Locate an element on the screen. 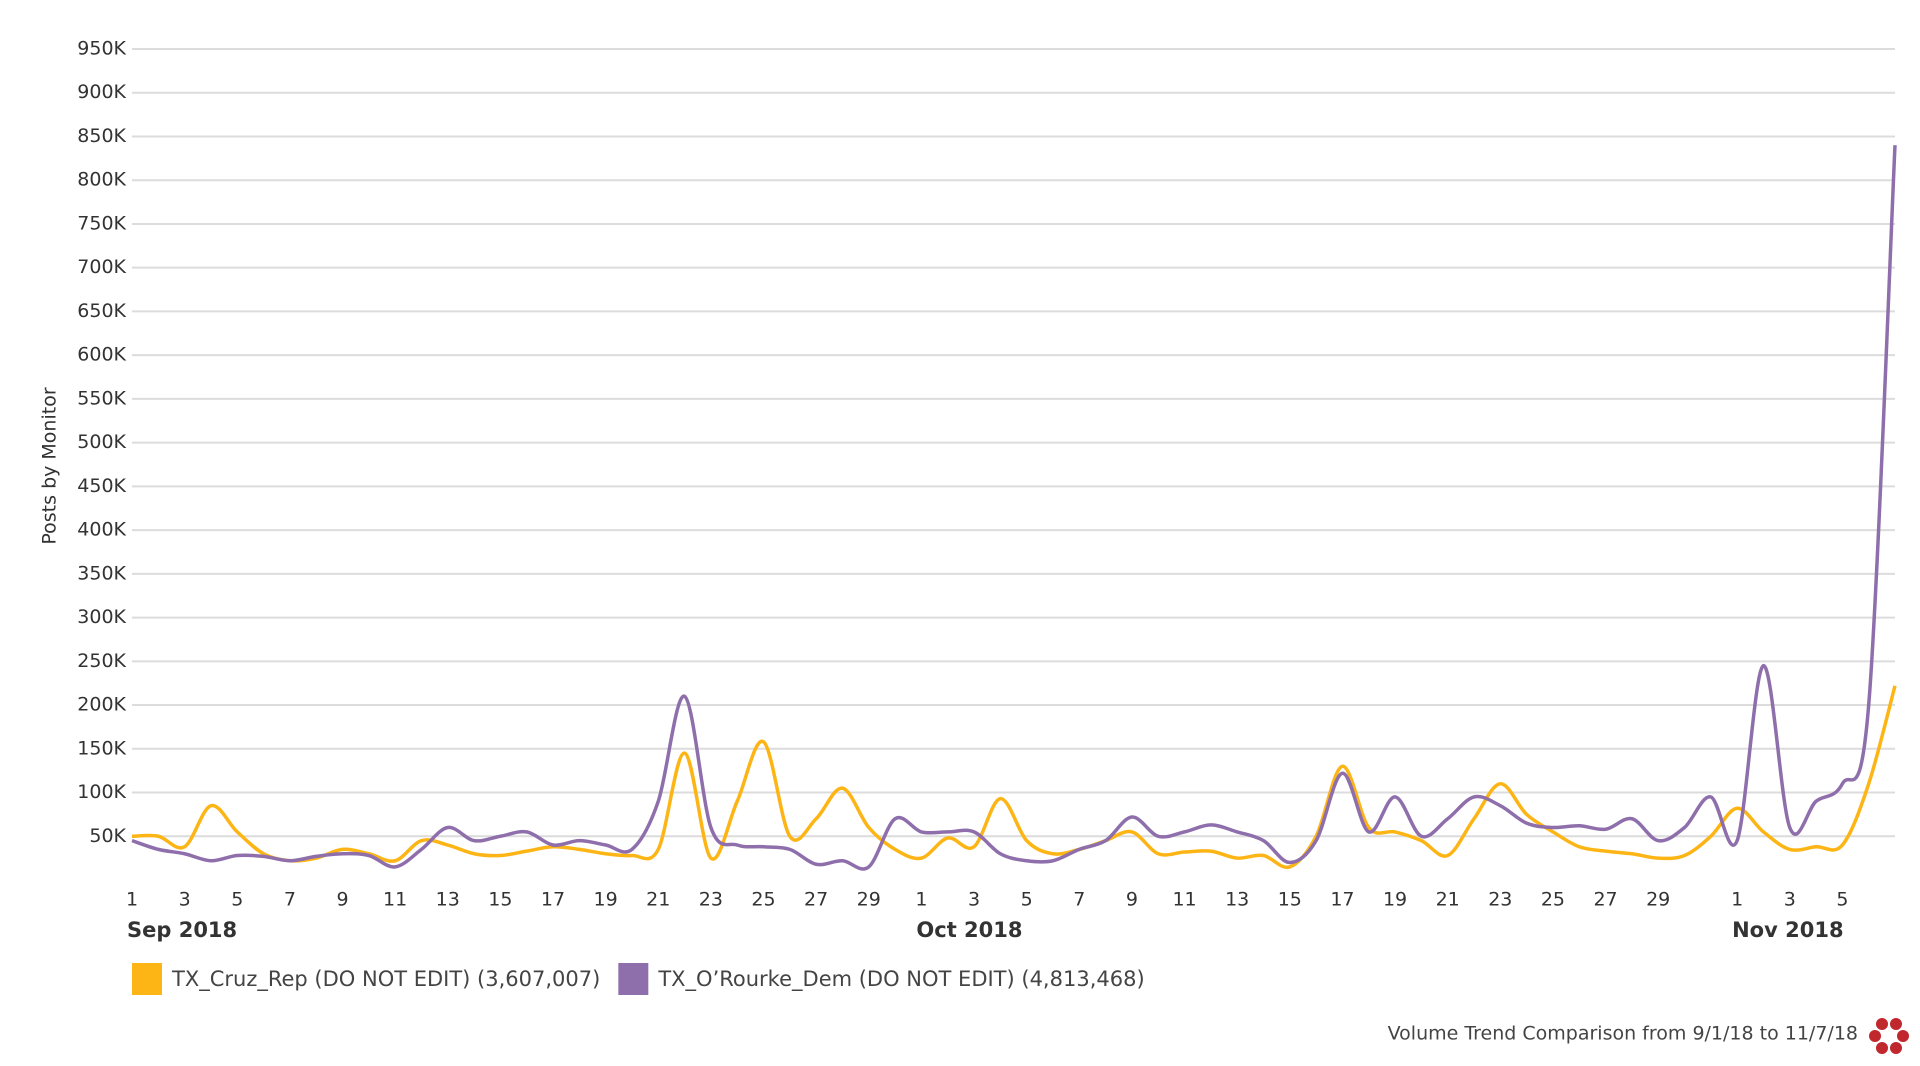  y-tick-label: 100K is located at coordinates (101, 792).